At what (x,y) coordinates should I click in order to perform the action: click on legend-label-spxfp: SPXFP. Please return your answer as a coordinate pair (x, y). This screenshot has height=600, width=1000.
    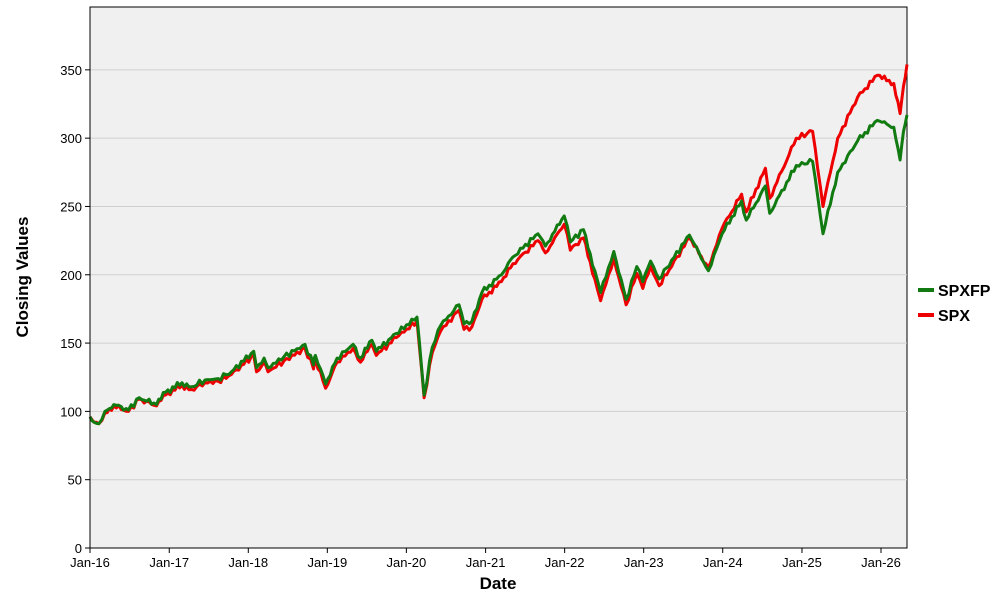
    Looking at the image, I should click on (964, 291).